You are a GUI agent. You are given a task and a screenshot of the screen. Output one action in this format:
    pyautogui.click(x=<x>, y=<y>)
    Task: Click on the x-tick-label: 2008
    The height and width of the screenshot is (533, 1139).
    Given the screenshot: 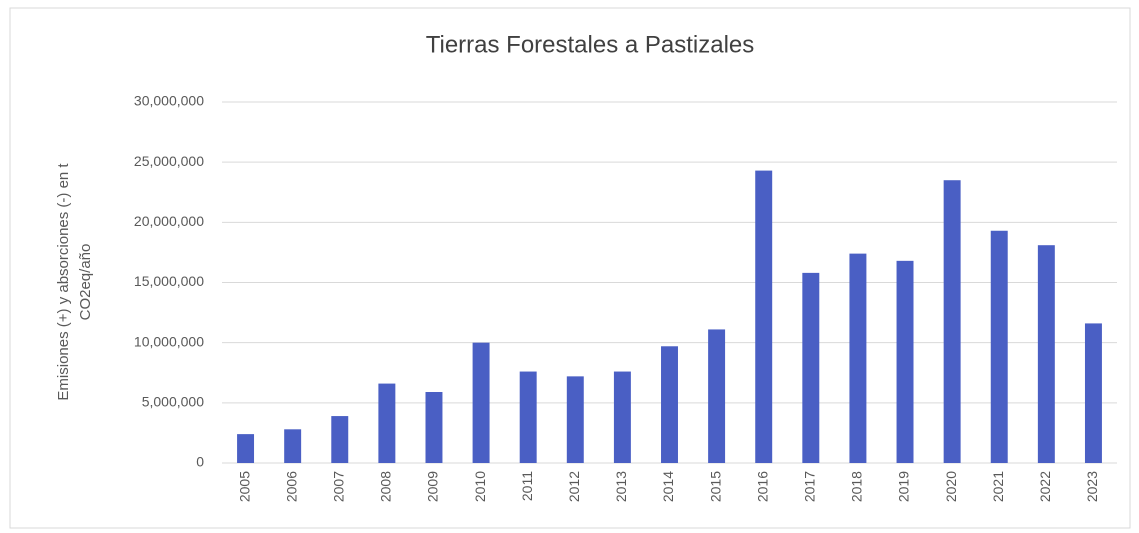 What is the action you would take?
    pyautogui.click(x=386, y=486)
    